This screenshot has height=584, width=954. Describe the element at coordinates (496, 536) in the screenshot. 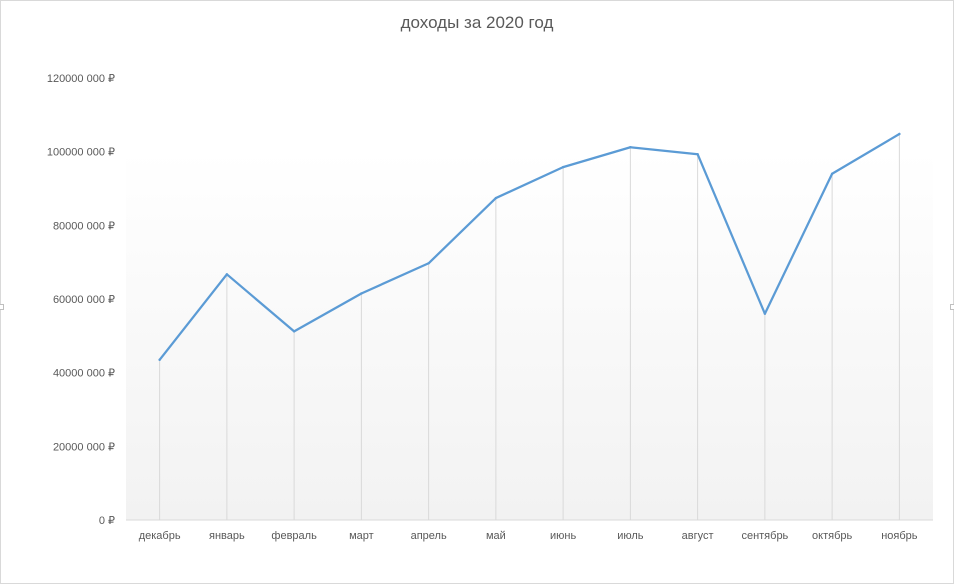

I see `x-tick-label: май` at that location.